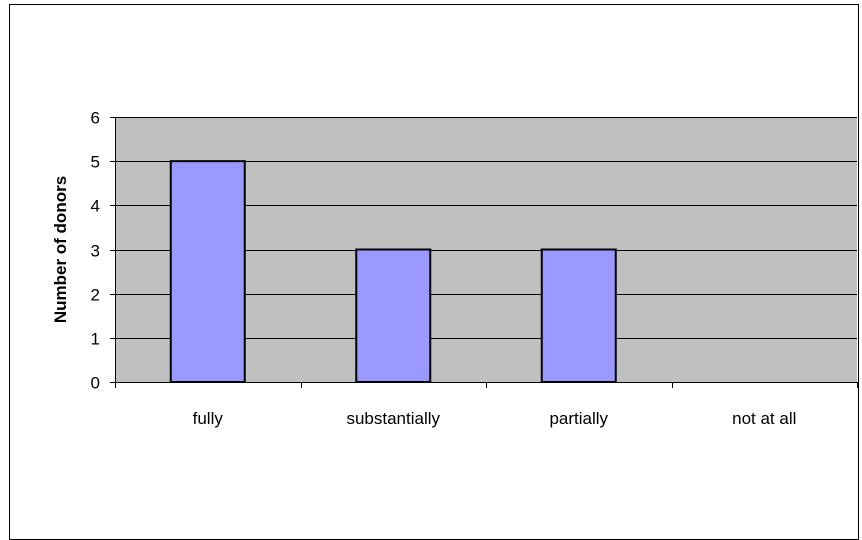 This screenshot has width=862, height=540. Describe the element at coordinates (208, 418) in the screenshot. I see `x-tick-label: fully` at that location.